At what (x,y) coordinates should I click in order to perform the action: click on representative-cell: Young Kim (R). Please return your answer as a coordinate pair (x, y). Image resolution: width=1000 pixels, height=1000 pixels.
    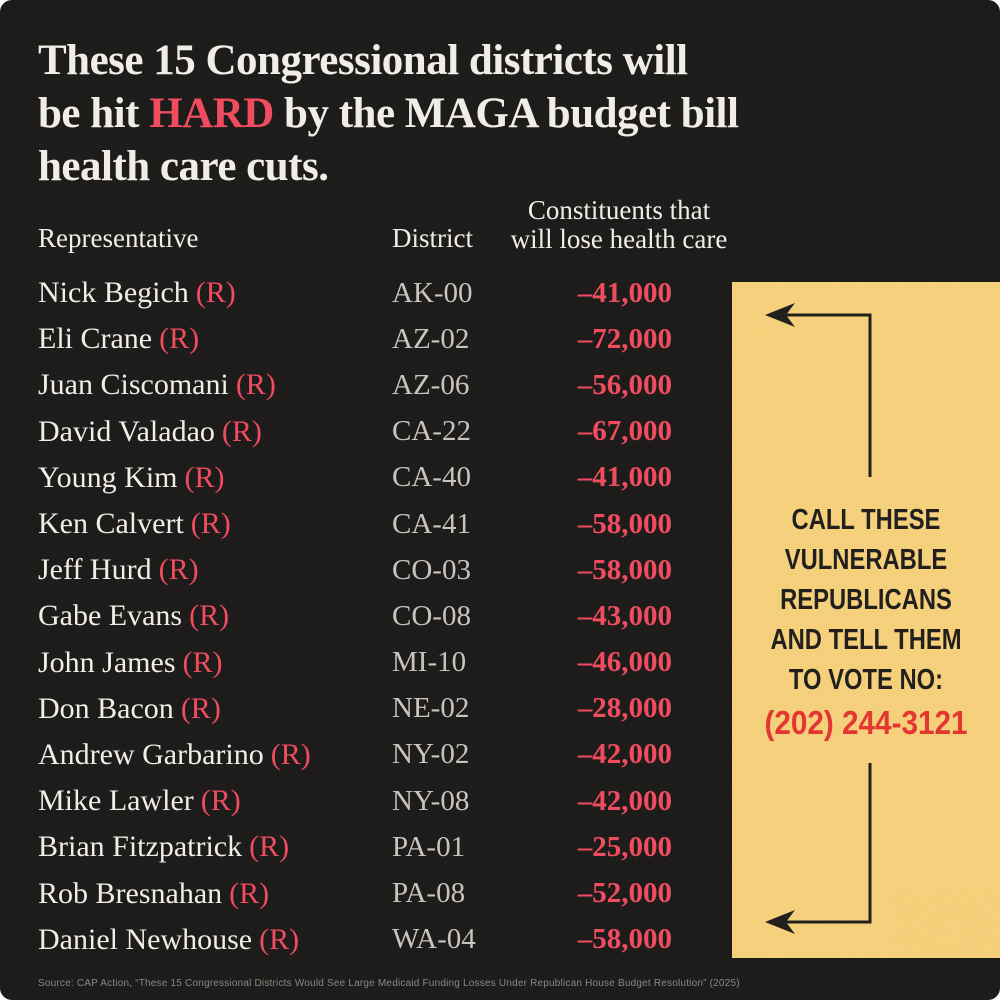
    Looking at the image, I should click on (215, 478).